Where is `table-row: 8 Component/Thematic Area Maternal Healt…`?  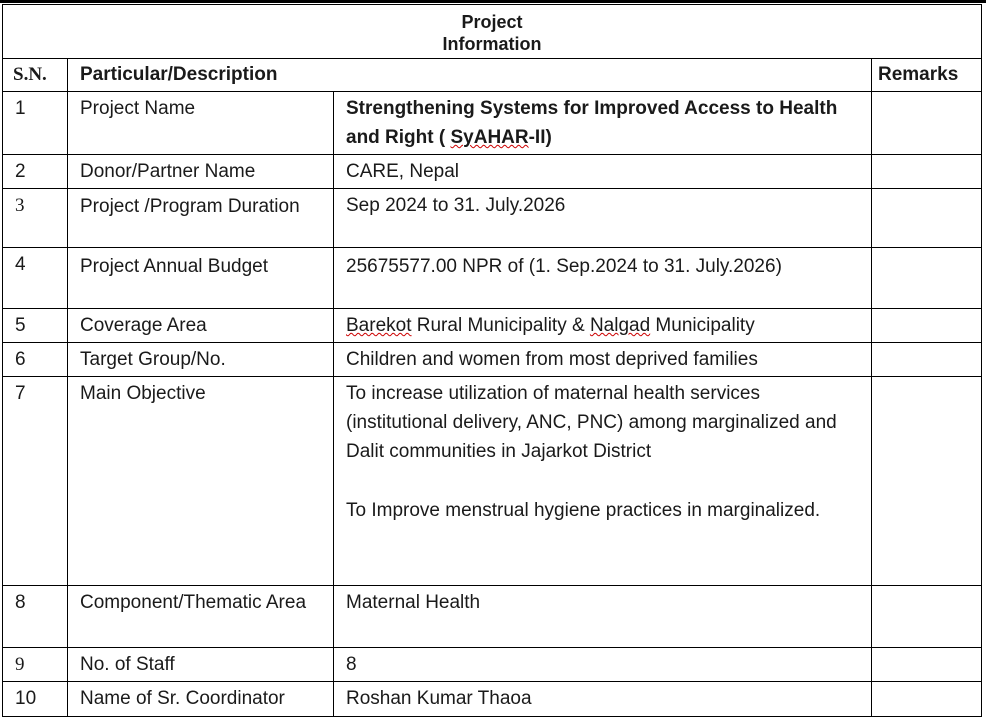
table-row: 8 Component/Thematic Area Maternal Healt… is located at coordinates (492, 616).